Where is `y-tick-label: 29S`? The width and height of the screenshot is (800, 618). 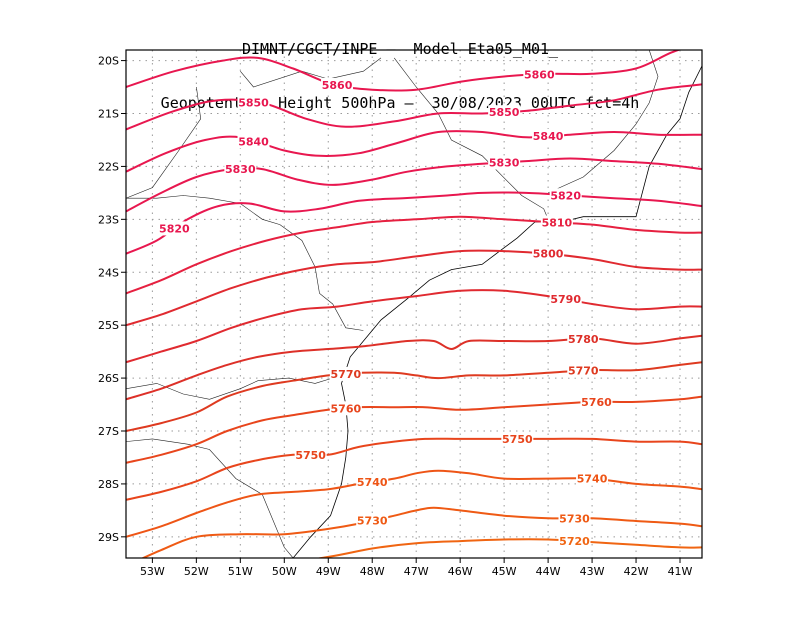
y-tick-label: 29S is located at coordinates (108, 537).